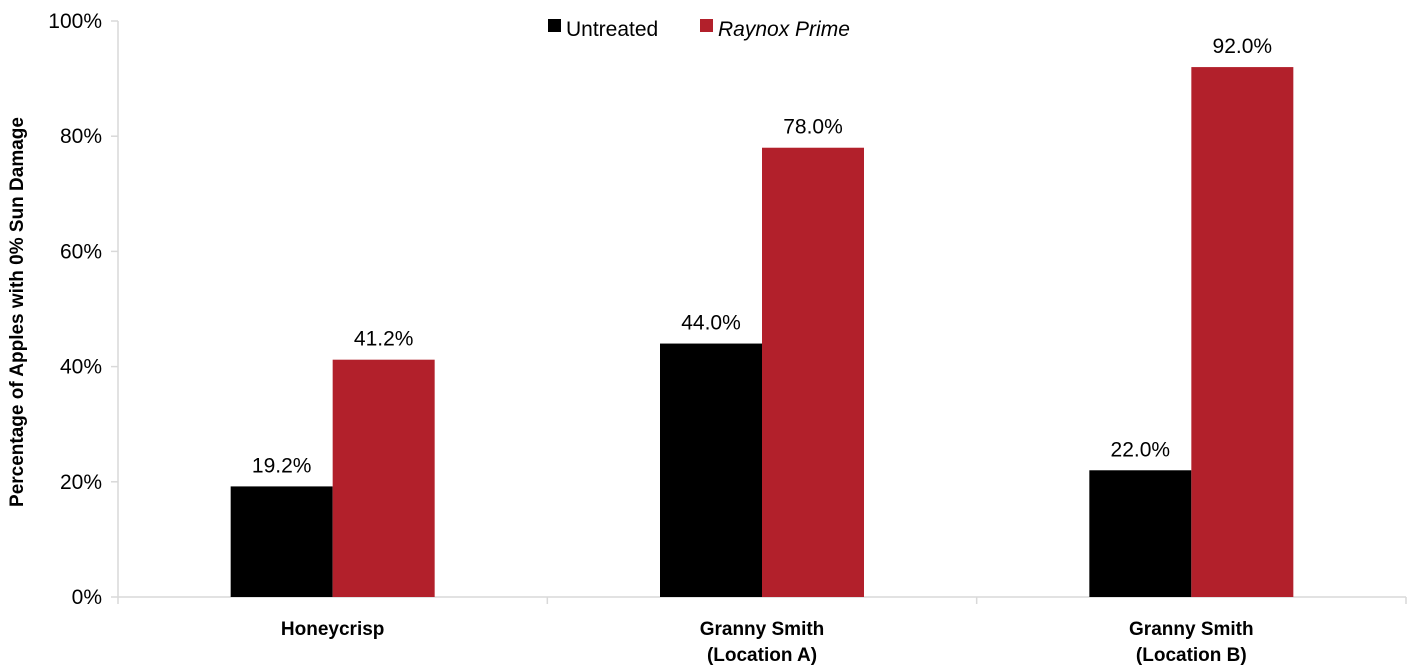 The height and width of the screenshot is (666, 1407). I want to click on data-label: 19.2%, so click(282, 465).